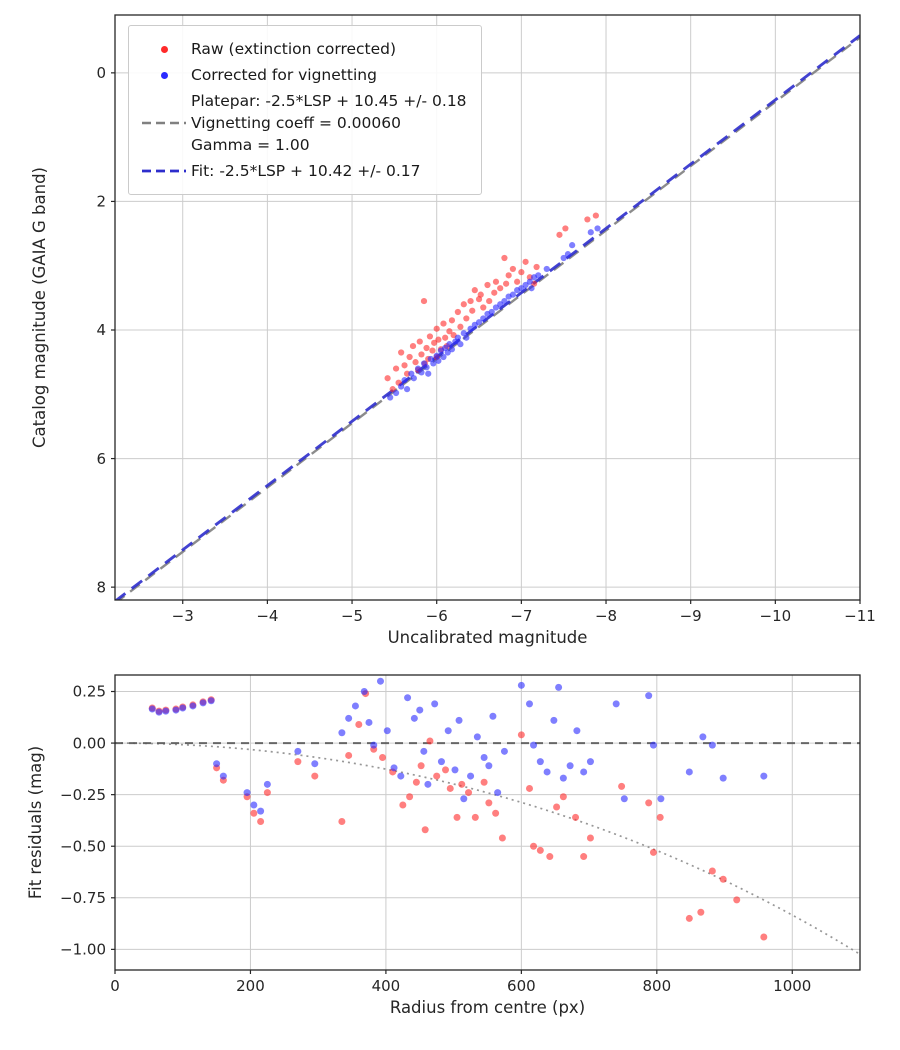 This screenshot has width=900, height=1050. Describe the element at coordinates (250, 986) in the screenshot. I see `svg-text: 200` at that location.